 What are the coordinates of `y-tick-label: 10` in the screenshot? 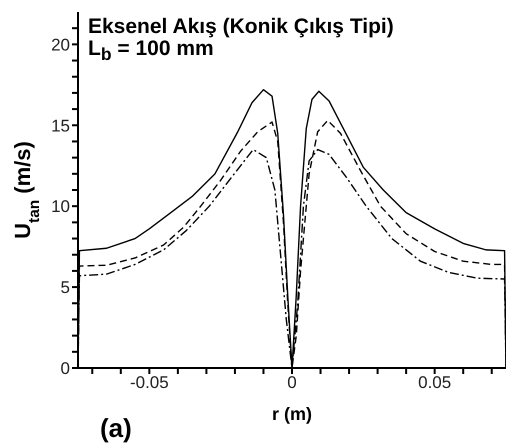 It's located at (60, 206).